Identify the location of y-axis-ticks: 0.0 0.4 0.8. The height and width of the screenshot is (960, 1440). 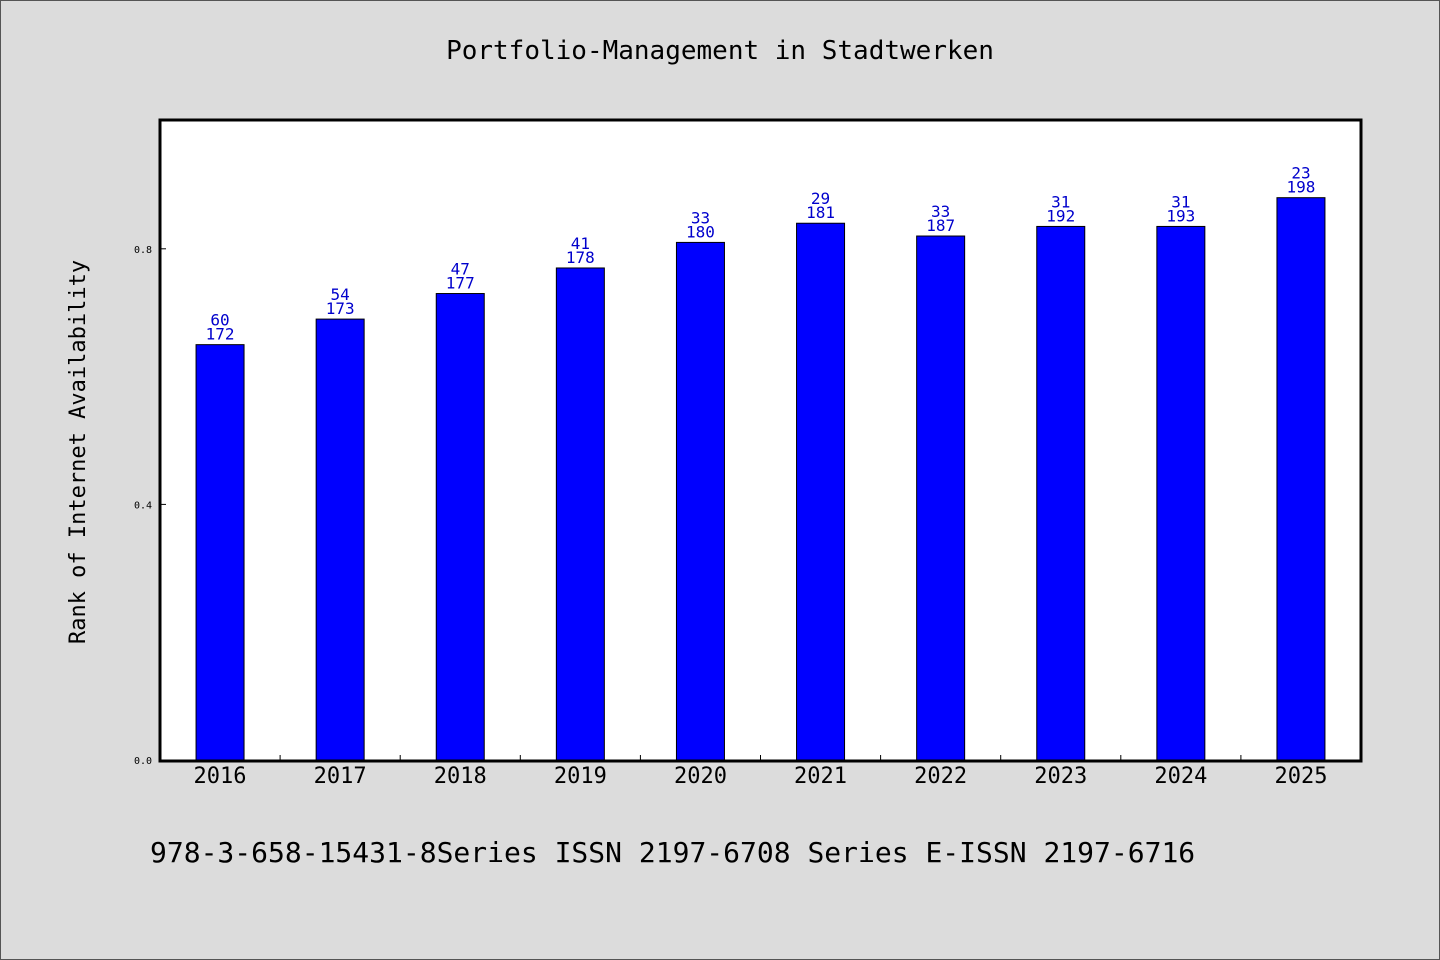
(150, 506).